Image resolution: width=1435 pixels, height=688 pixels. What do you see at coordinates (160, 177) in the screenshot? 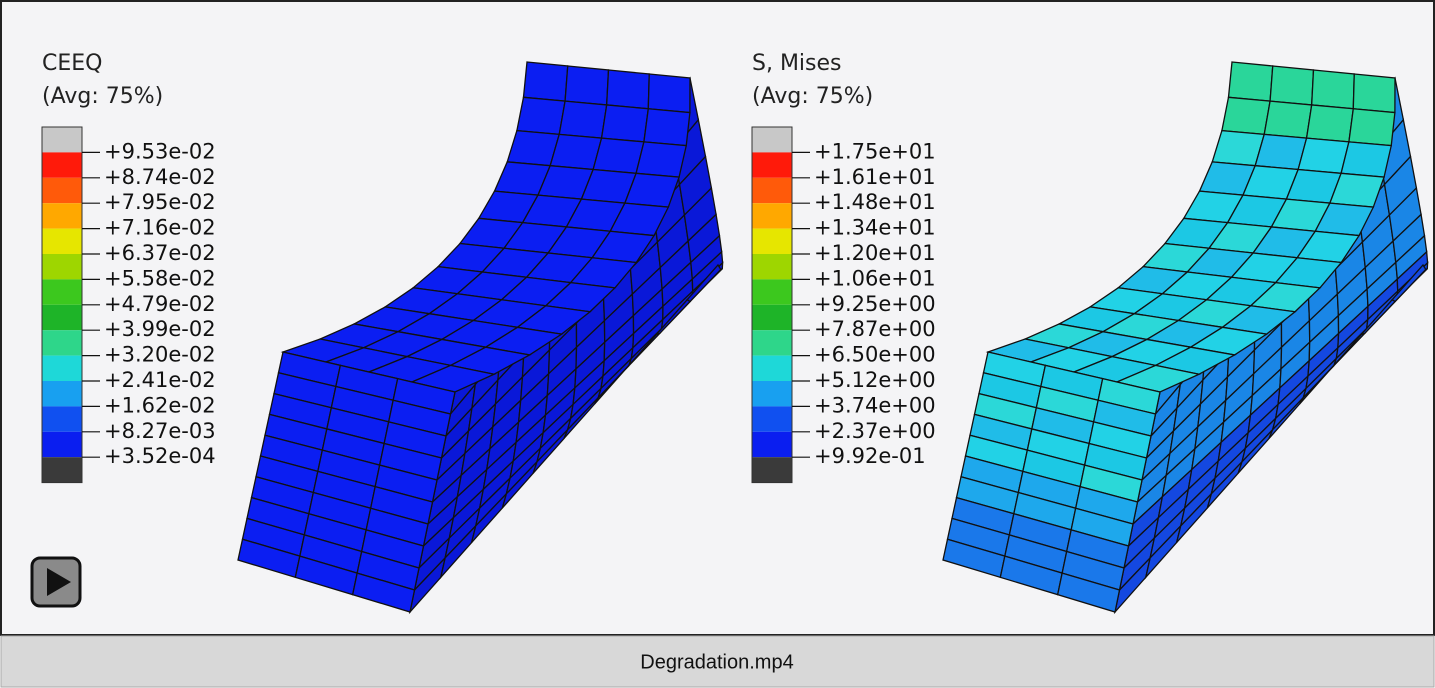
I see `legend-label: +8.74e-02` at bounding box center [160, 177].